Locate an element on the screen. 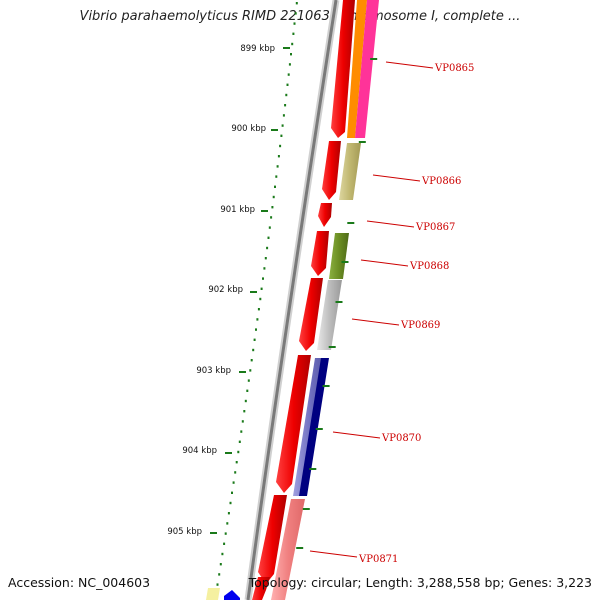 Image resolution: width=600 pixels, height=600 pixels. ruler-minor-ticks is located at coordinates (256, 299).